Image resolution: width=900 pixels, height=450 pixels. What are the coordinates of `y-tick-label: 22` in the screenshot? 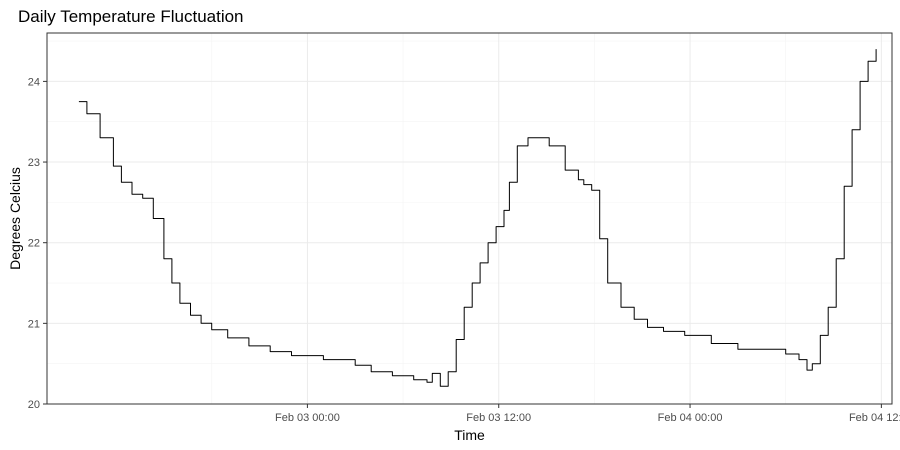 It's located at (34, 244).